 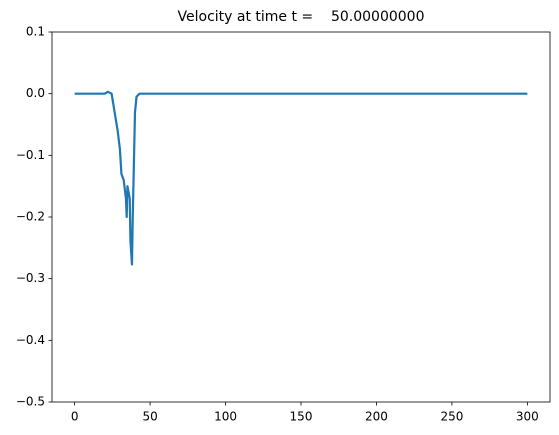 I want to click on y-tick-label: 0.0, so click(x=35, y=93).